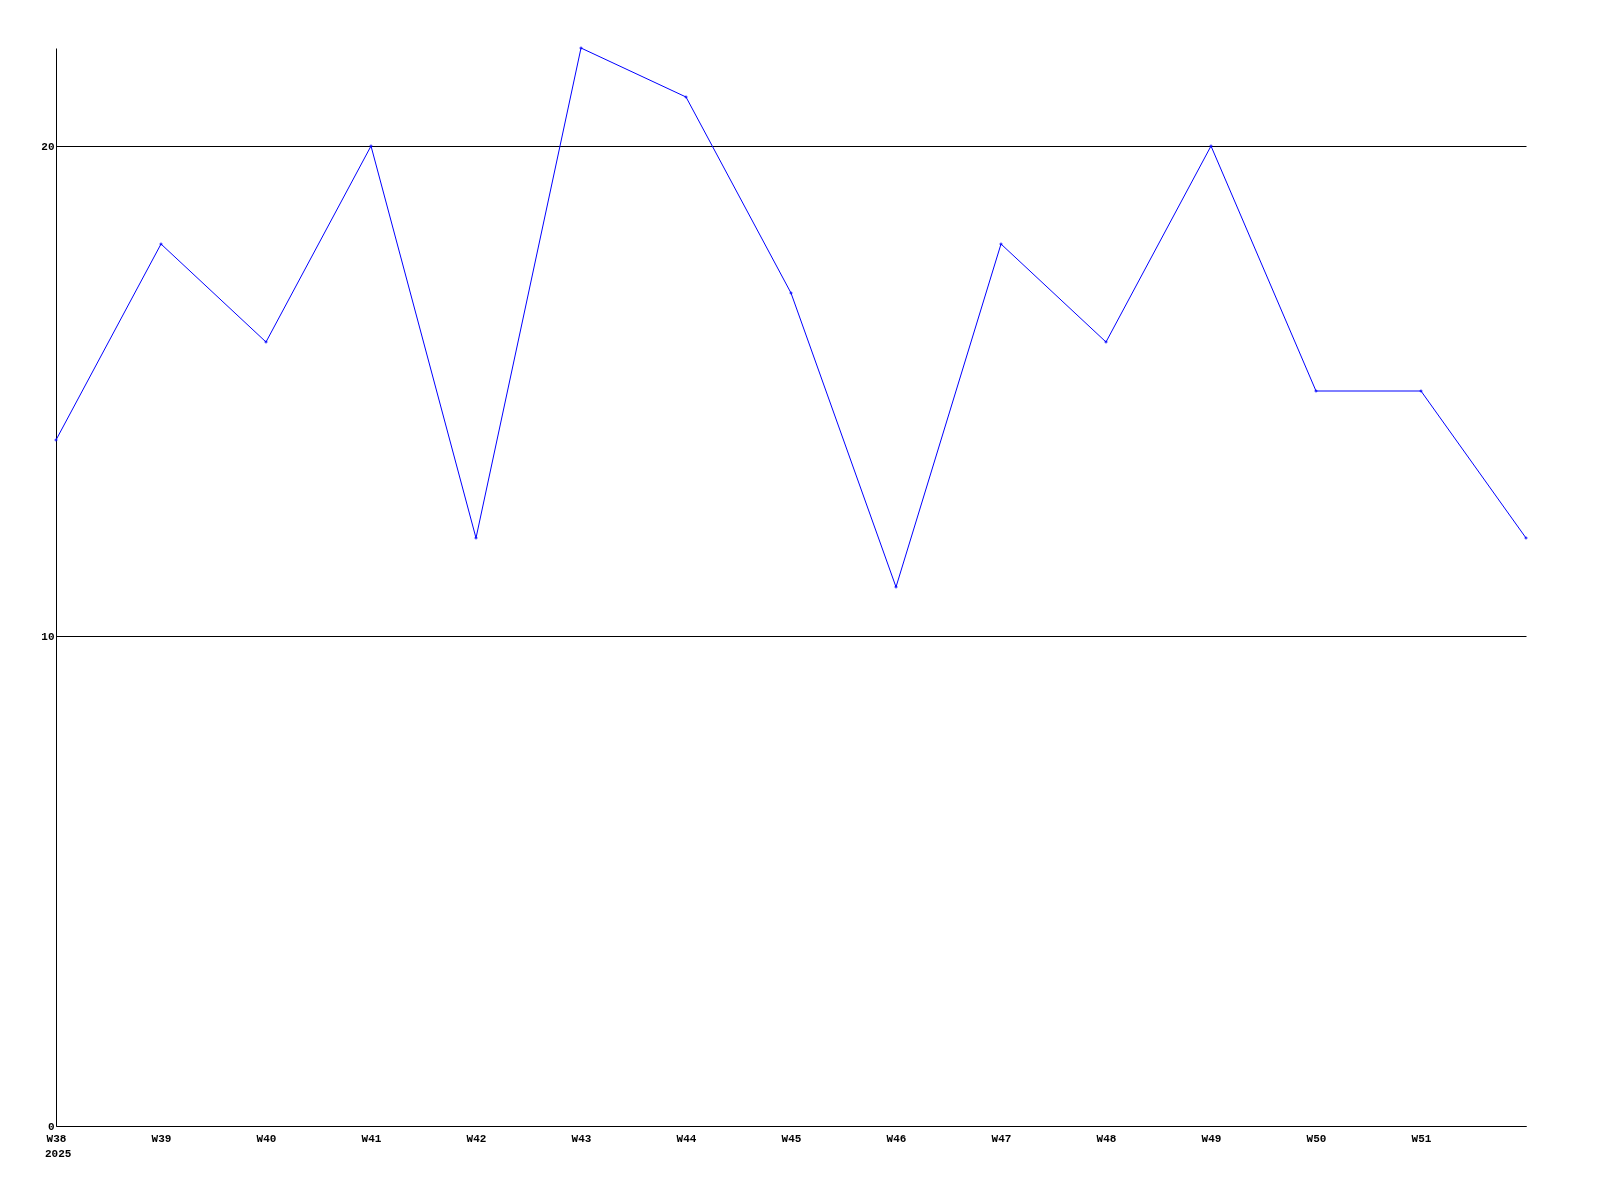  Describe the element at coordinates (48, 146) in the screenshot. I see `y-tick-label: 20` at that location.